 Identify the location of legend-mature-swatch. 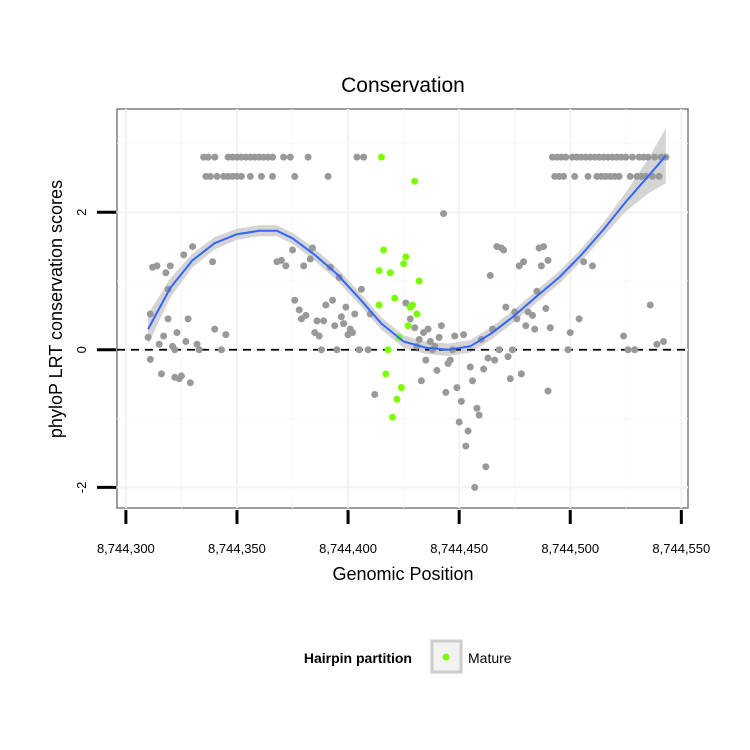
(446, 657).